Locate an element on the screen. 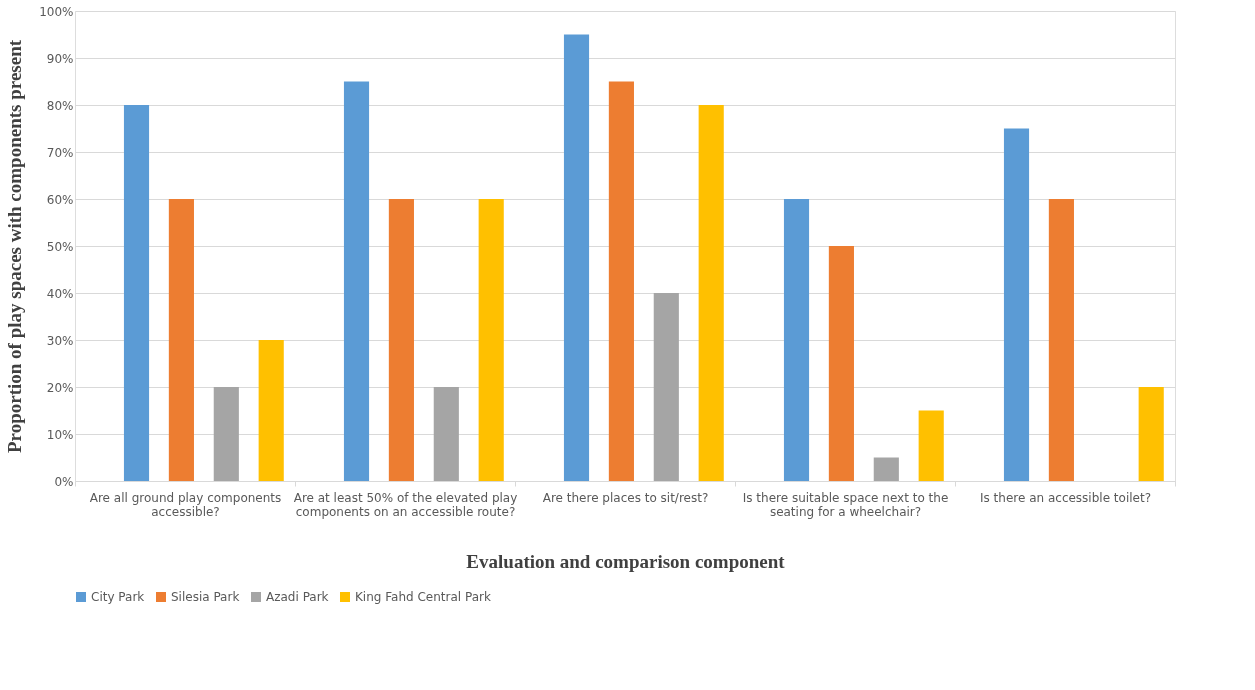  y-tick-label: 20% is located at coordinates (60, 387).